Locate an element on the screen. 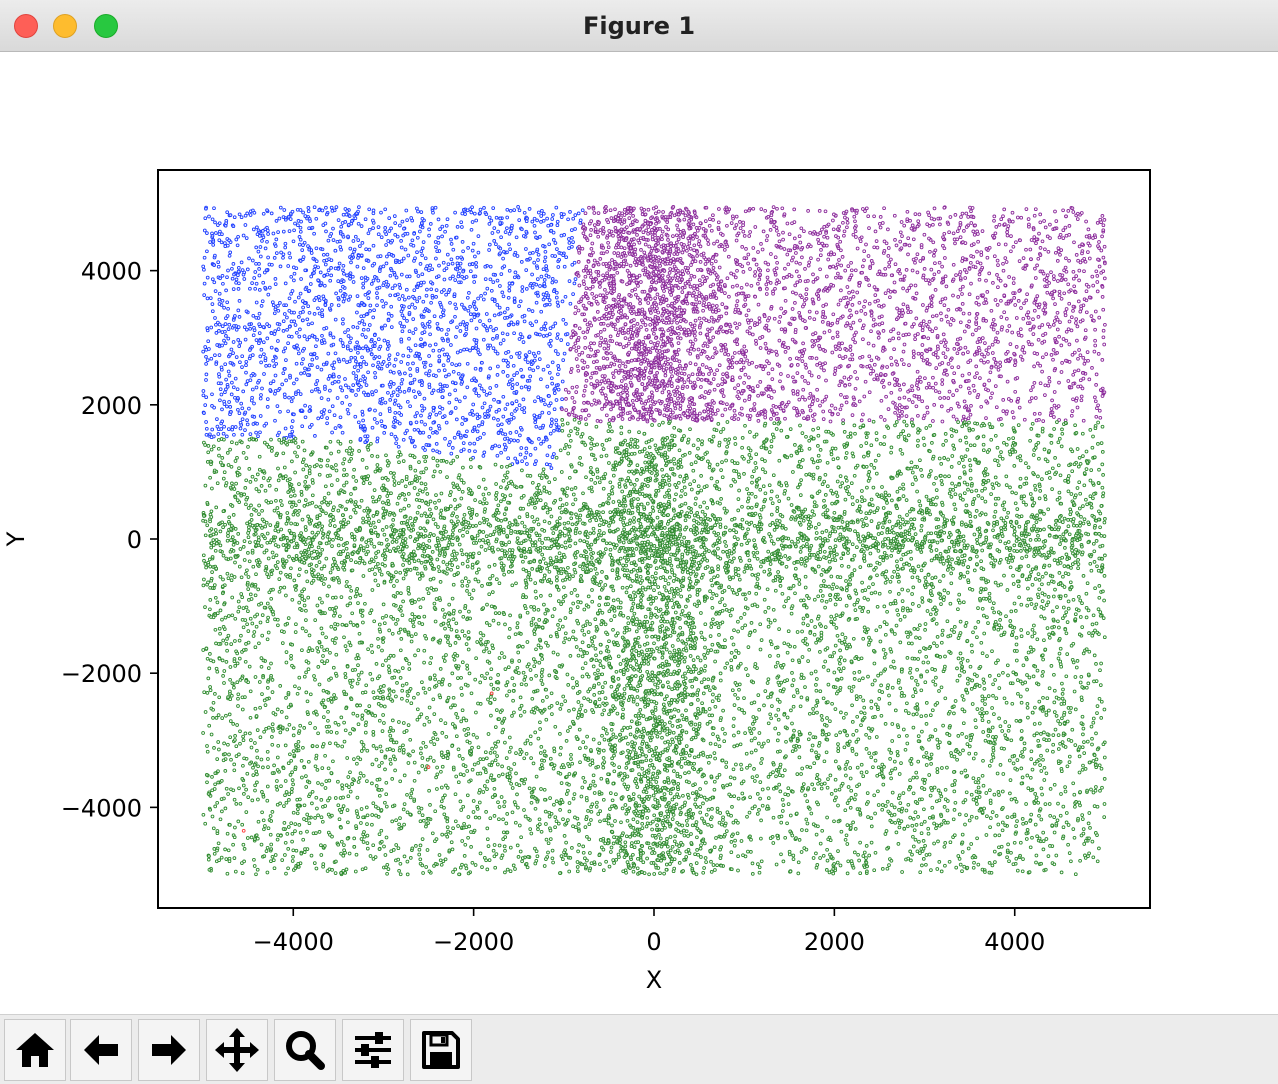 The height and width of the screenshot is (1084, 1278). maximize-window-button is located at coordinates (106, 26).